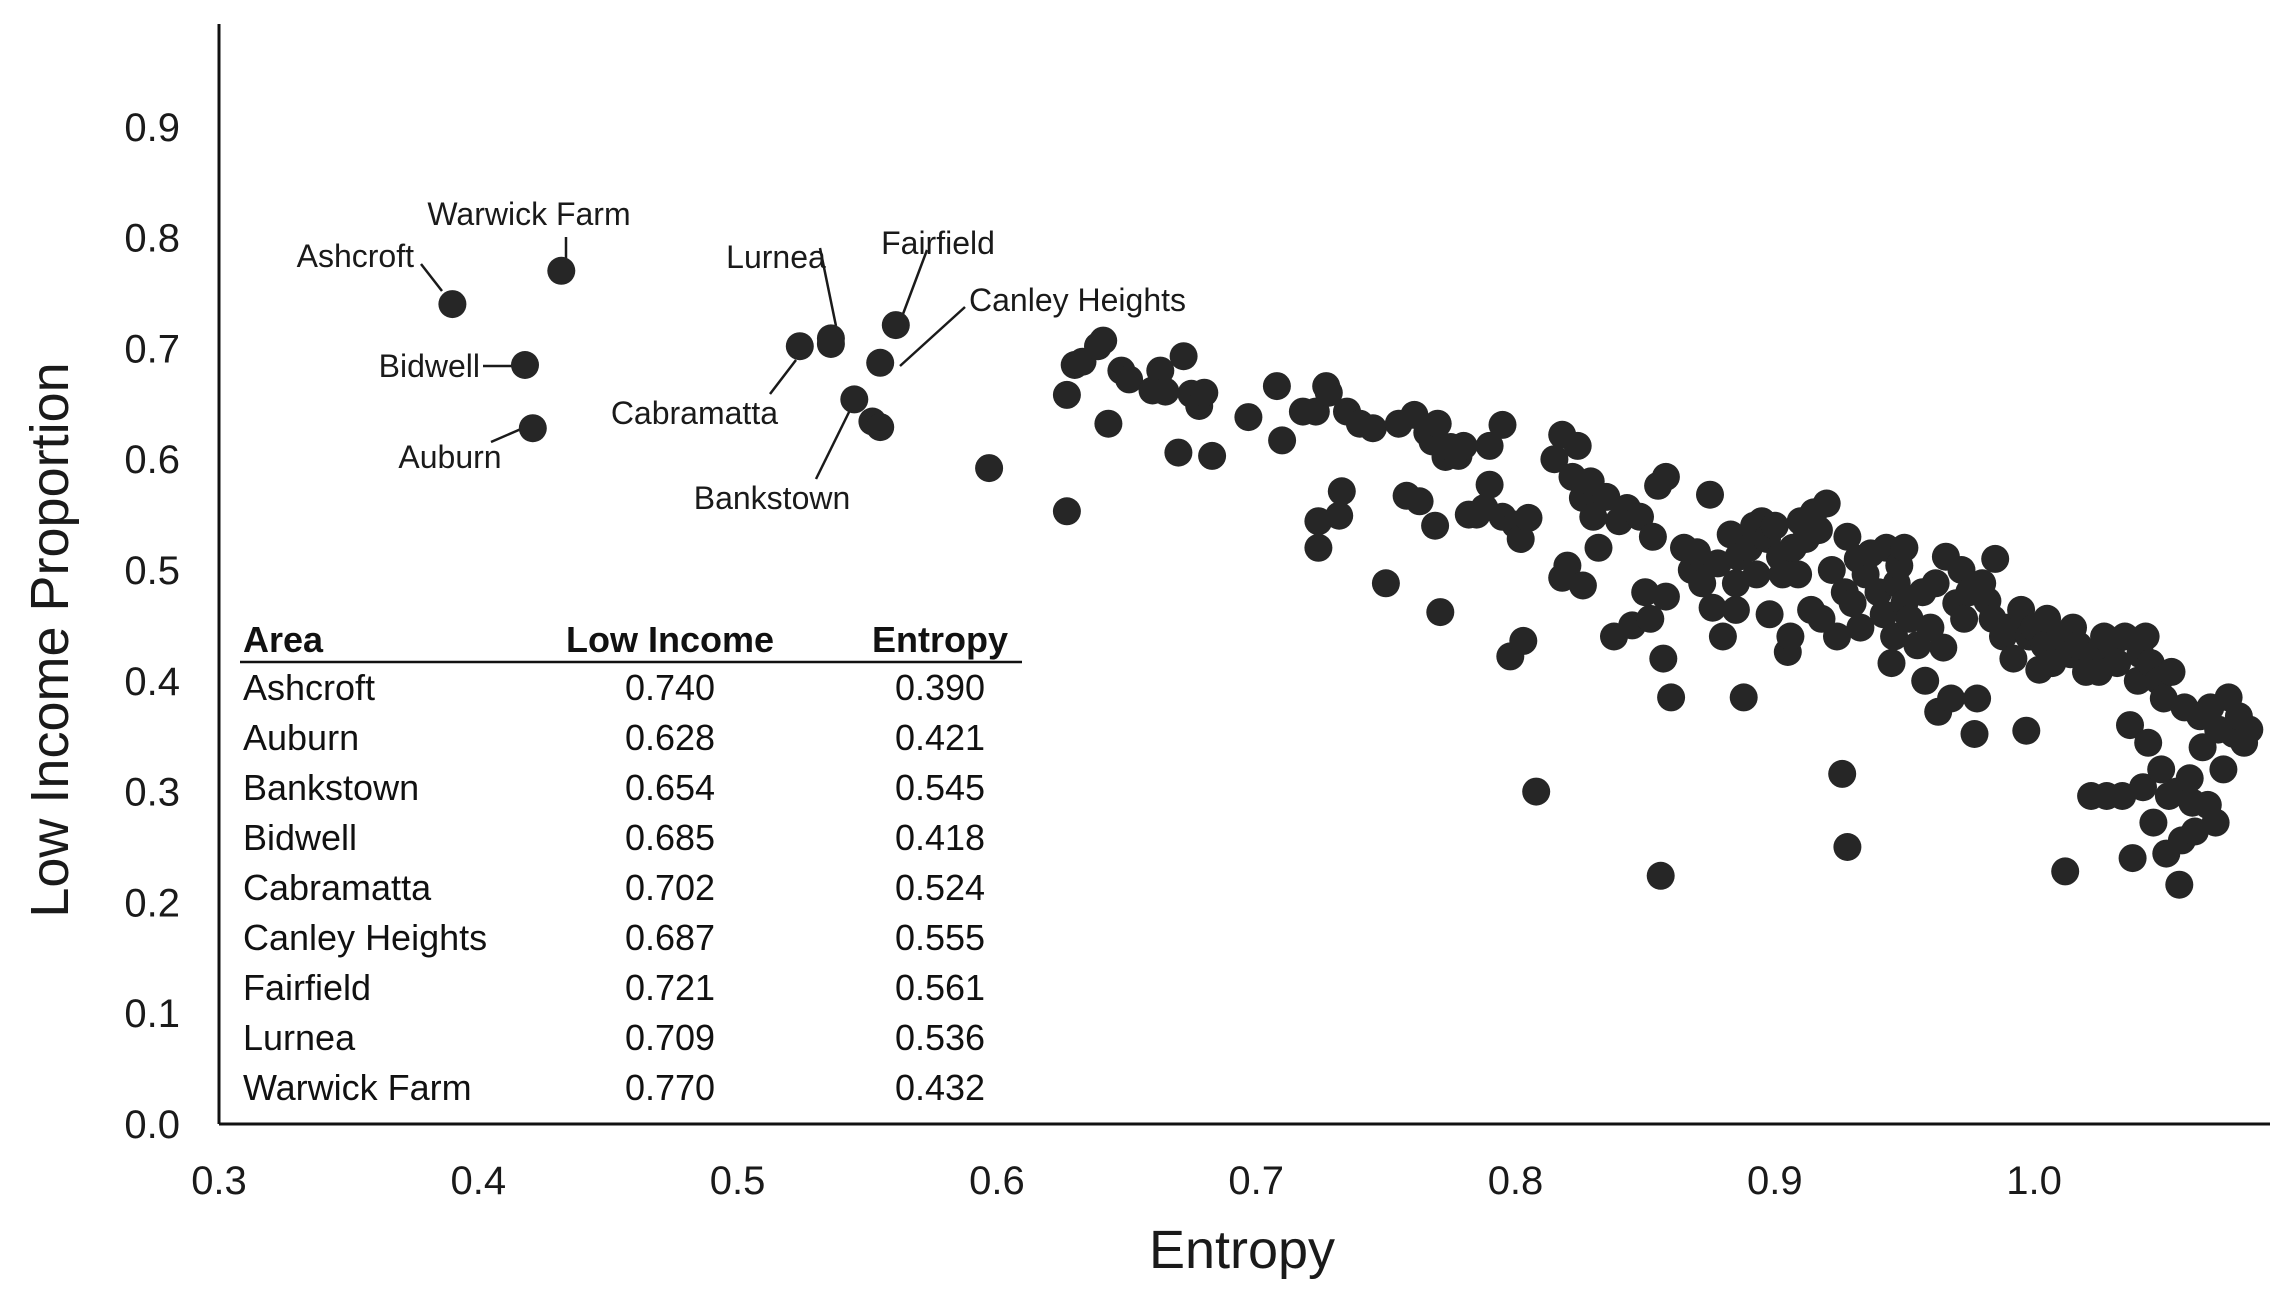  Describe the element at coordinates (670, 1087) in the screenshot. I see `table-cell: 0.770` at that location.